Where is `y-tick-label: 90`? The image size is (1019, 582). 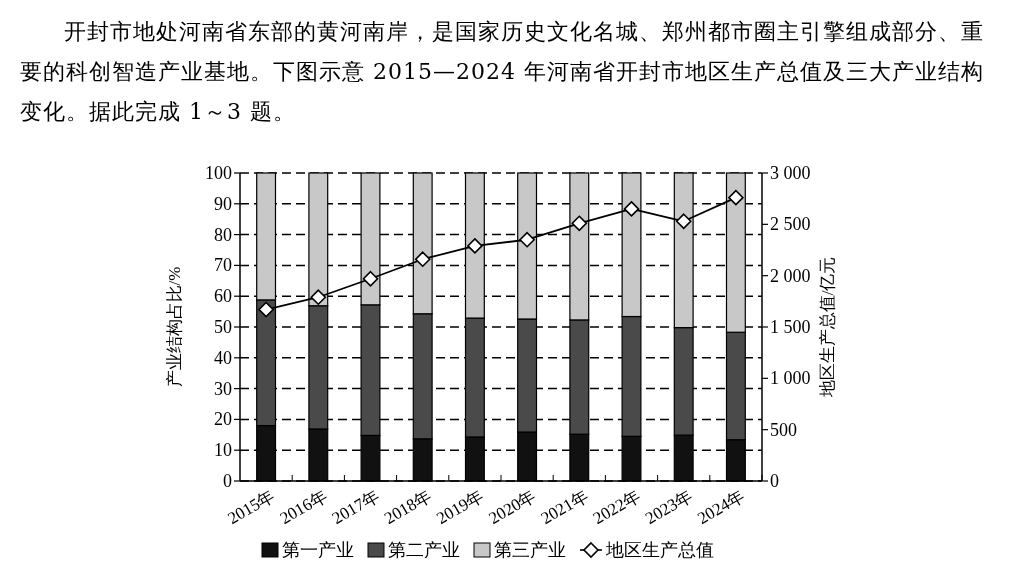
y-tick-label: 90 is located at coordinates (223, 203).